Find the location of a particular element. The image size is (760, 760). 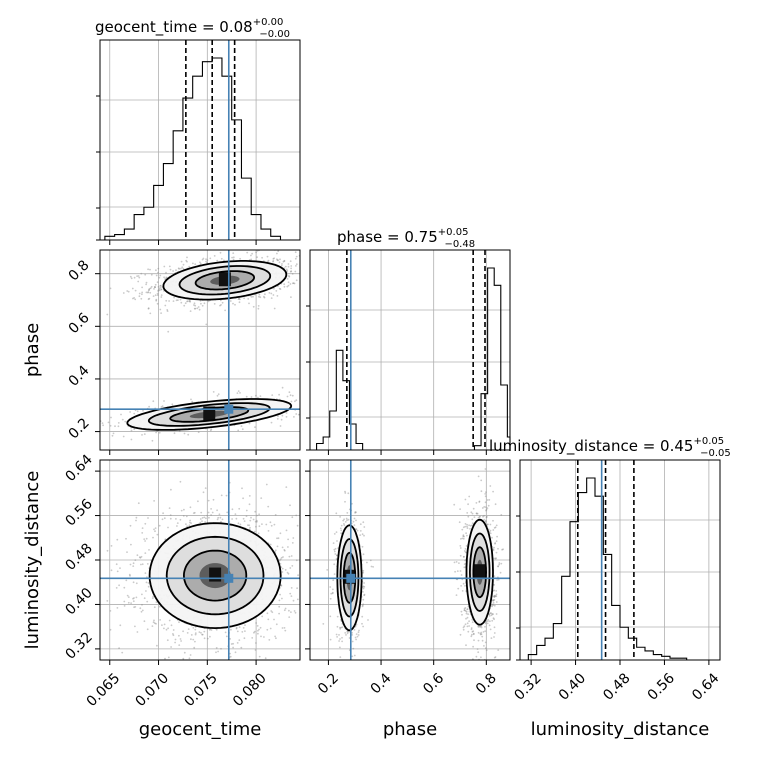

y-tick-label: 0.4 is located at coordinates (79, 376).